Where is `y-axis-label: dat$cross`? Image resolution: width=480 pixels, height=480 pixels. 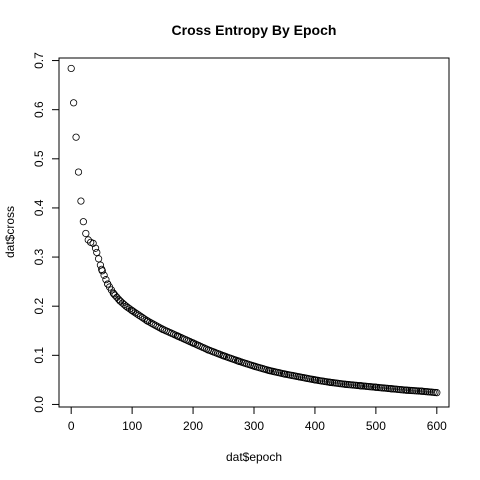
y-axis-label: dat$cross is located at coordinates (10, 232).